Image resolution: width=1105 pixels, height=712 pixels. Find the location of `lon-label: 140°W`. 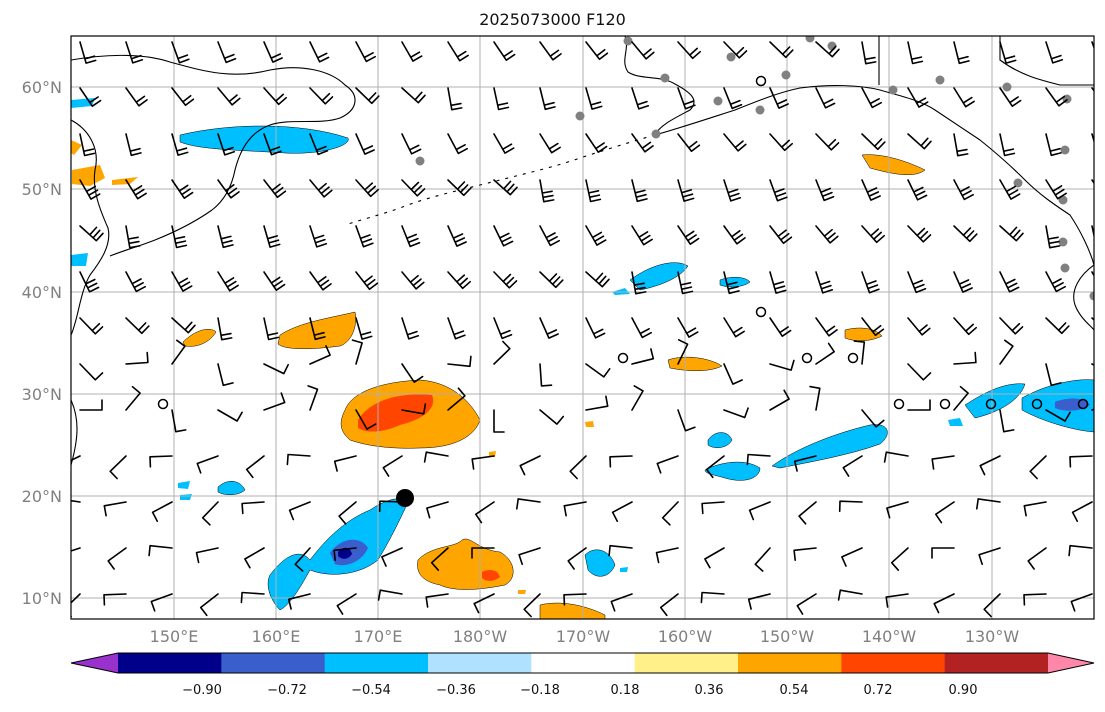

lon-label: 140°W is located at coordinates (889, 636).